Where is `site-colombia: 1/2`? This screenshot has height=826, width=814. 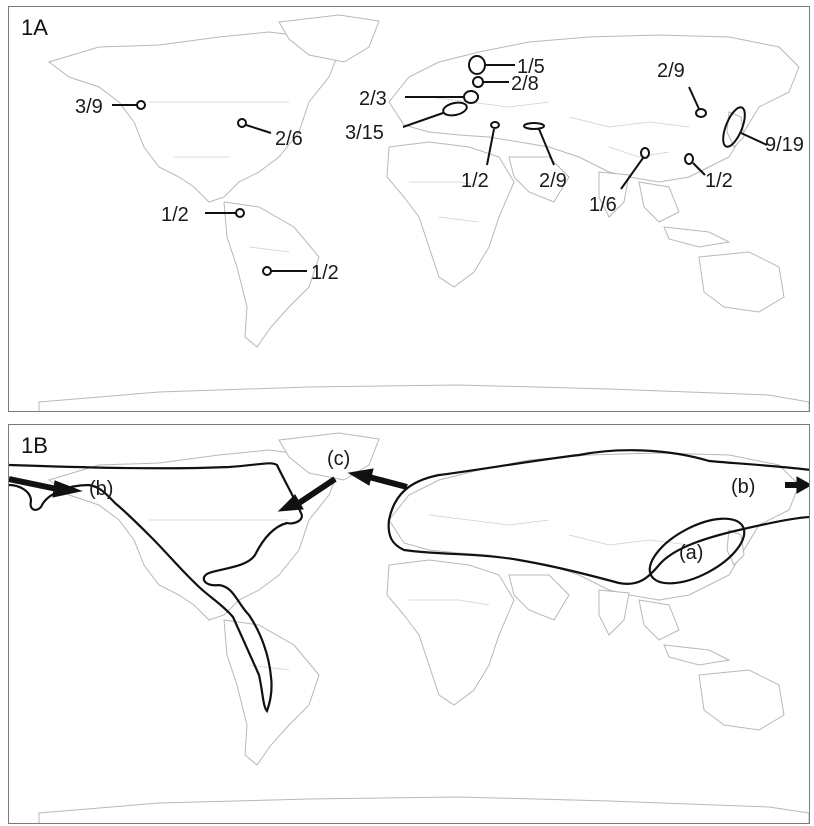
site-colombia: 1/2 is located at coordinates (203, 215).